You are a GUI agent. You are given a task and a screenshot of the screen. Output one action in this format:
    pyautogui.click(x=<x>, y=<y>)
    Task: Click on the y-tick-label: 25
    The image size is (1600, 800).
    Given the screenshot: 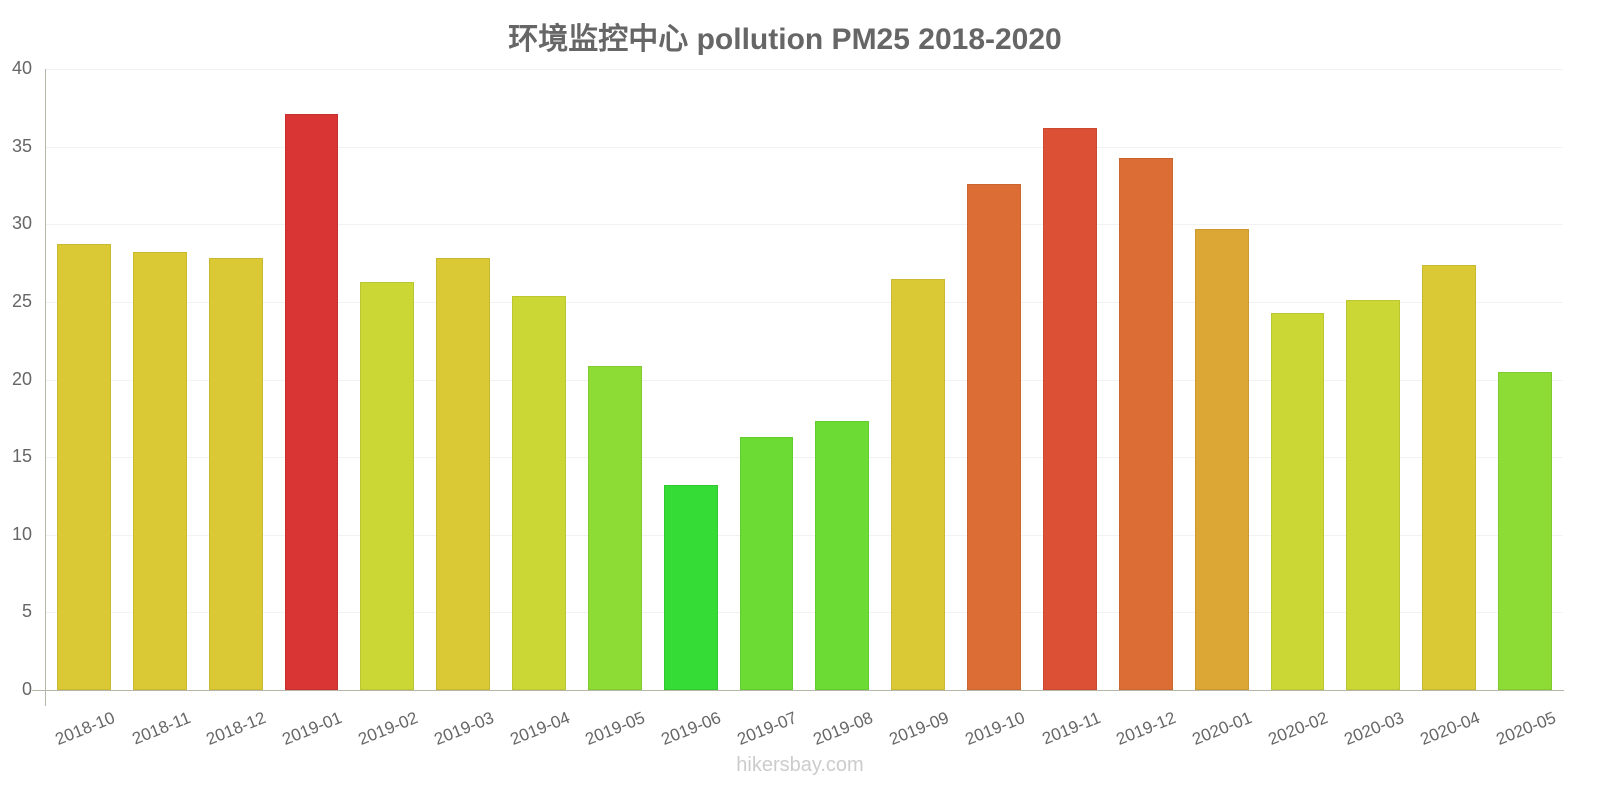 What is the action you would take?
    pyautogui.click(x=21, y=300)
    